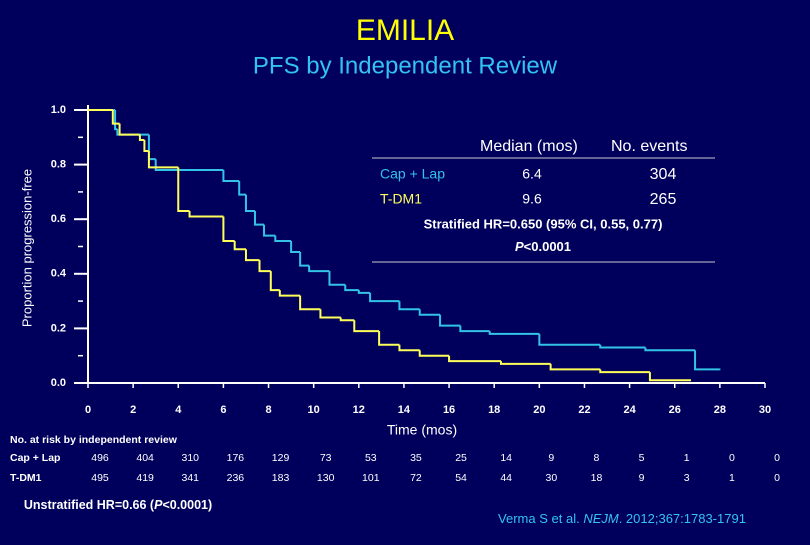 The width and height of the screenshot is (810, 545). I want to click on x-tick-label: 8, so click(268, 410).